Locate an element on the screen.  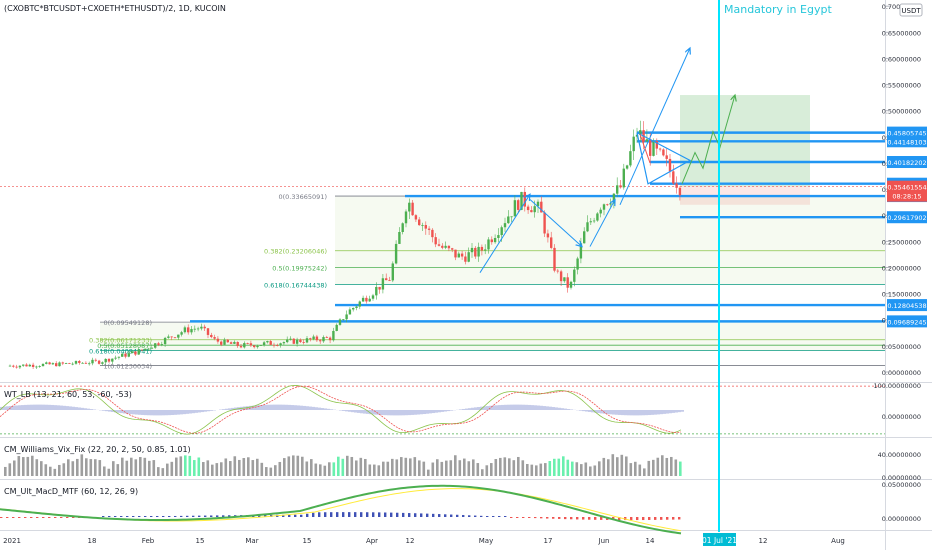
x-tick-label: 15 is located at coordinates (307, 541).